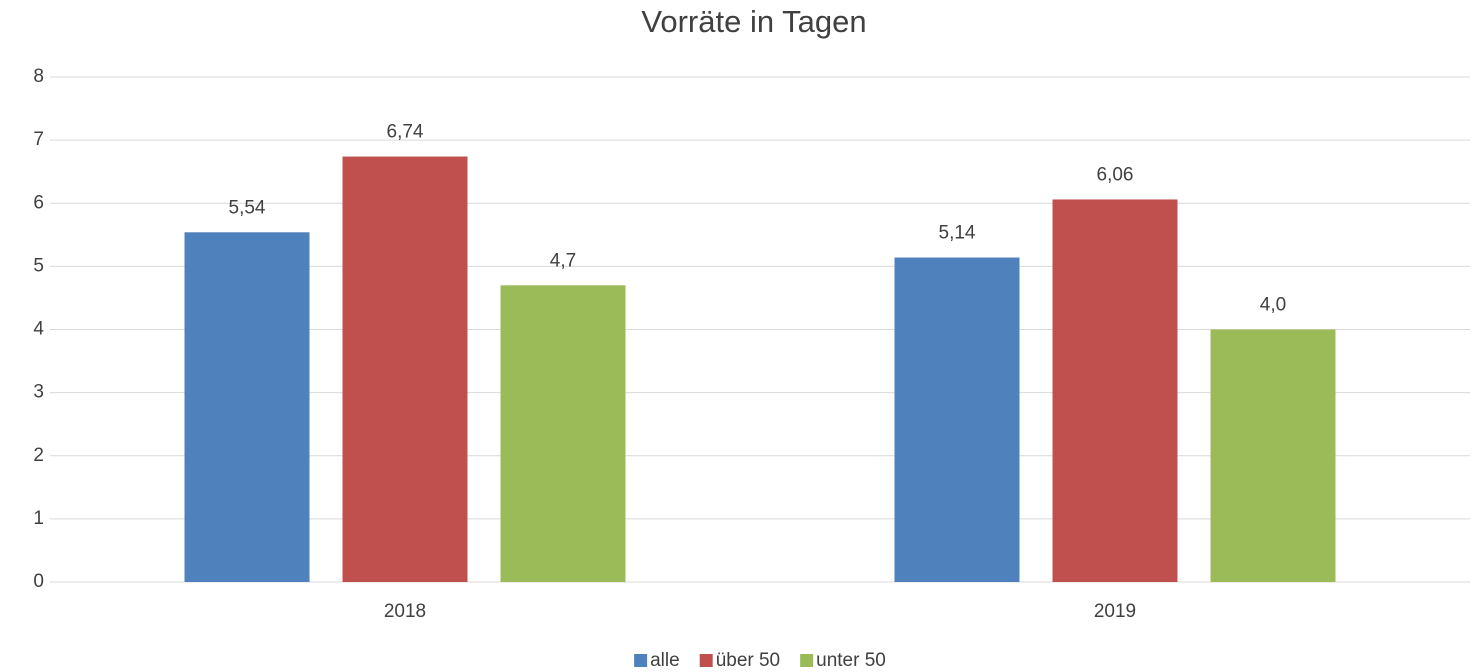 This screenshot has height=672, width=1474. Describe the element at coordinates (1115, 174) in the screenshot. I see `value-label: 6,06` at that location.